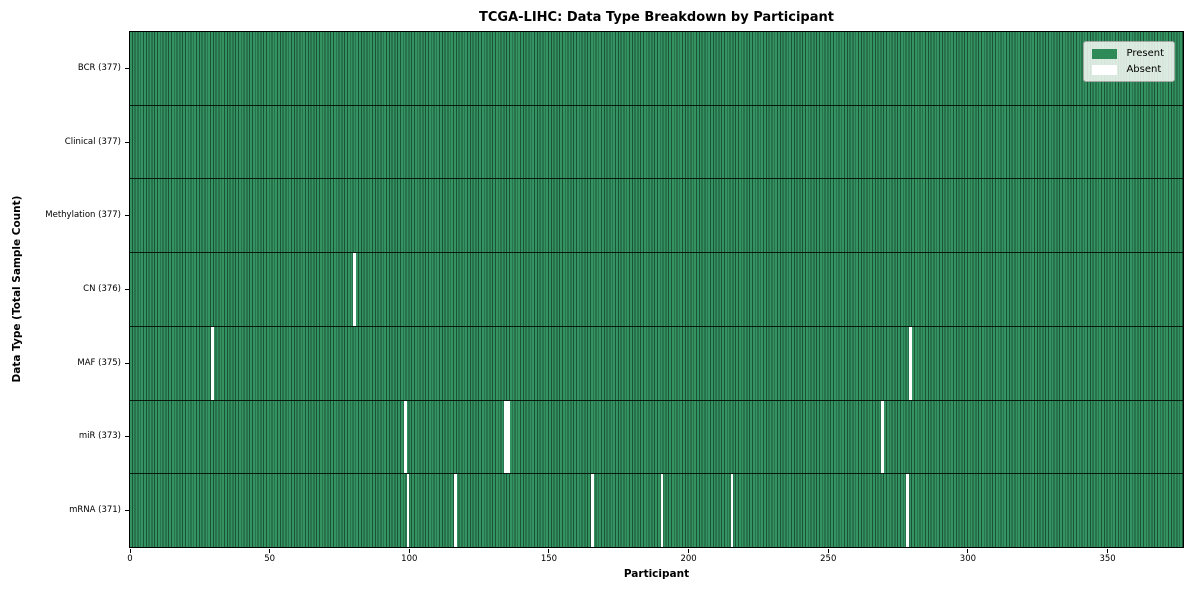 This screenshot has height=600, width=1200. Describe the element at coordinates (688, 559) in the screenshot. I see `x-tick-label: 200` at that location.